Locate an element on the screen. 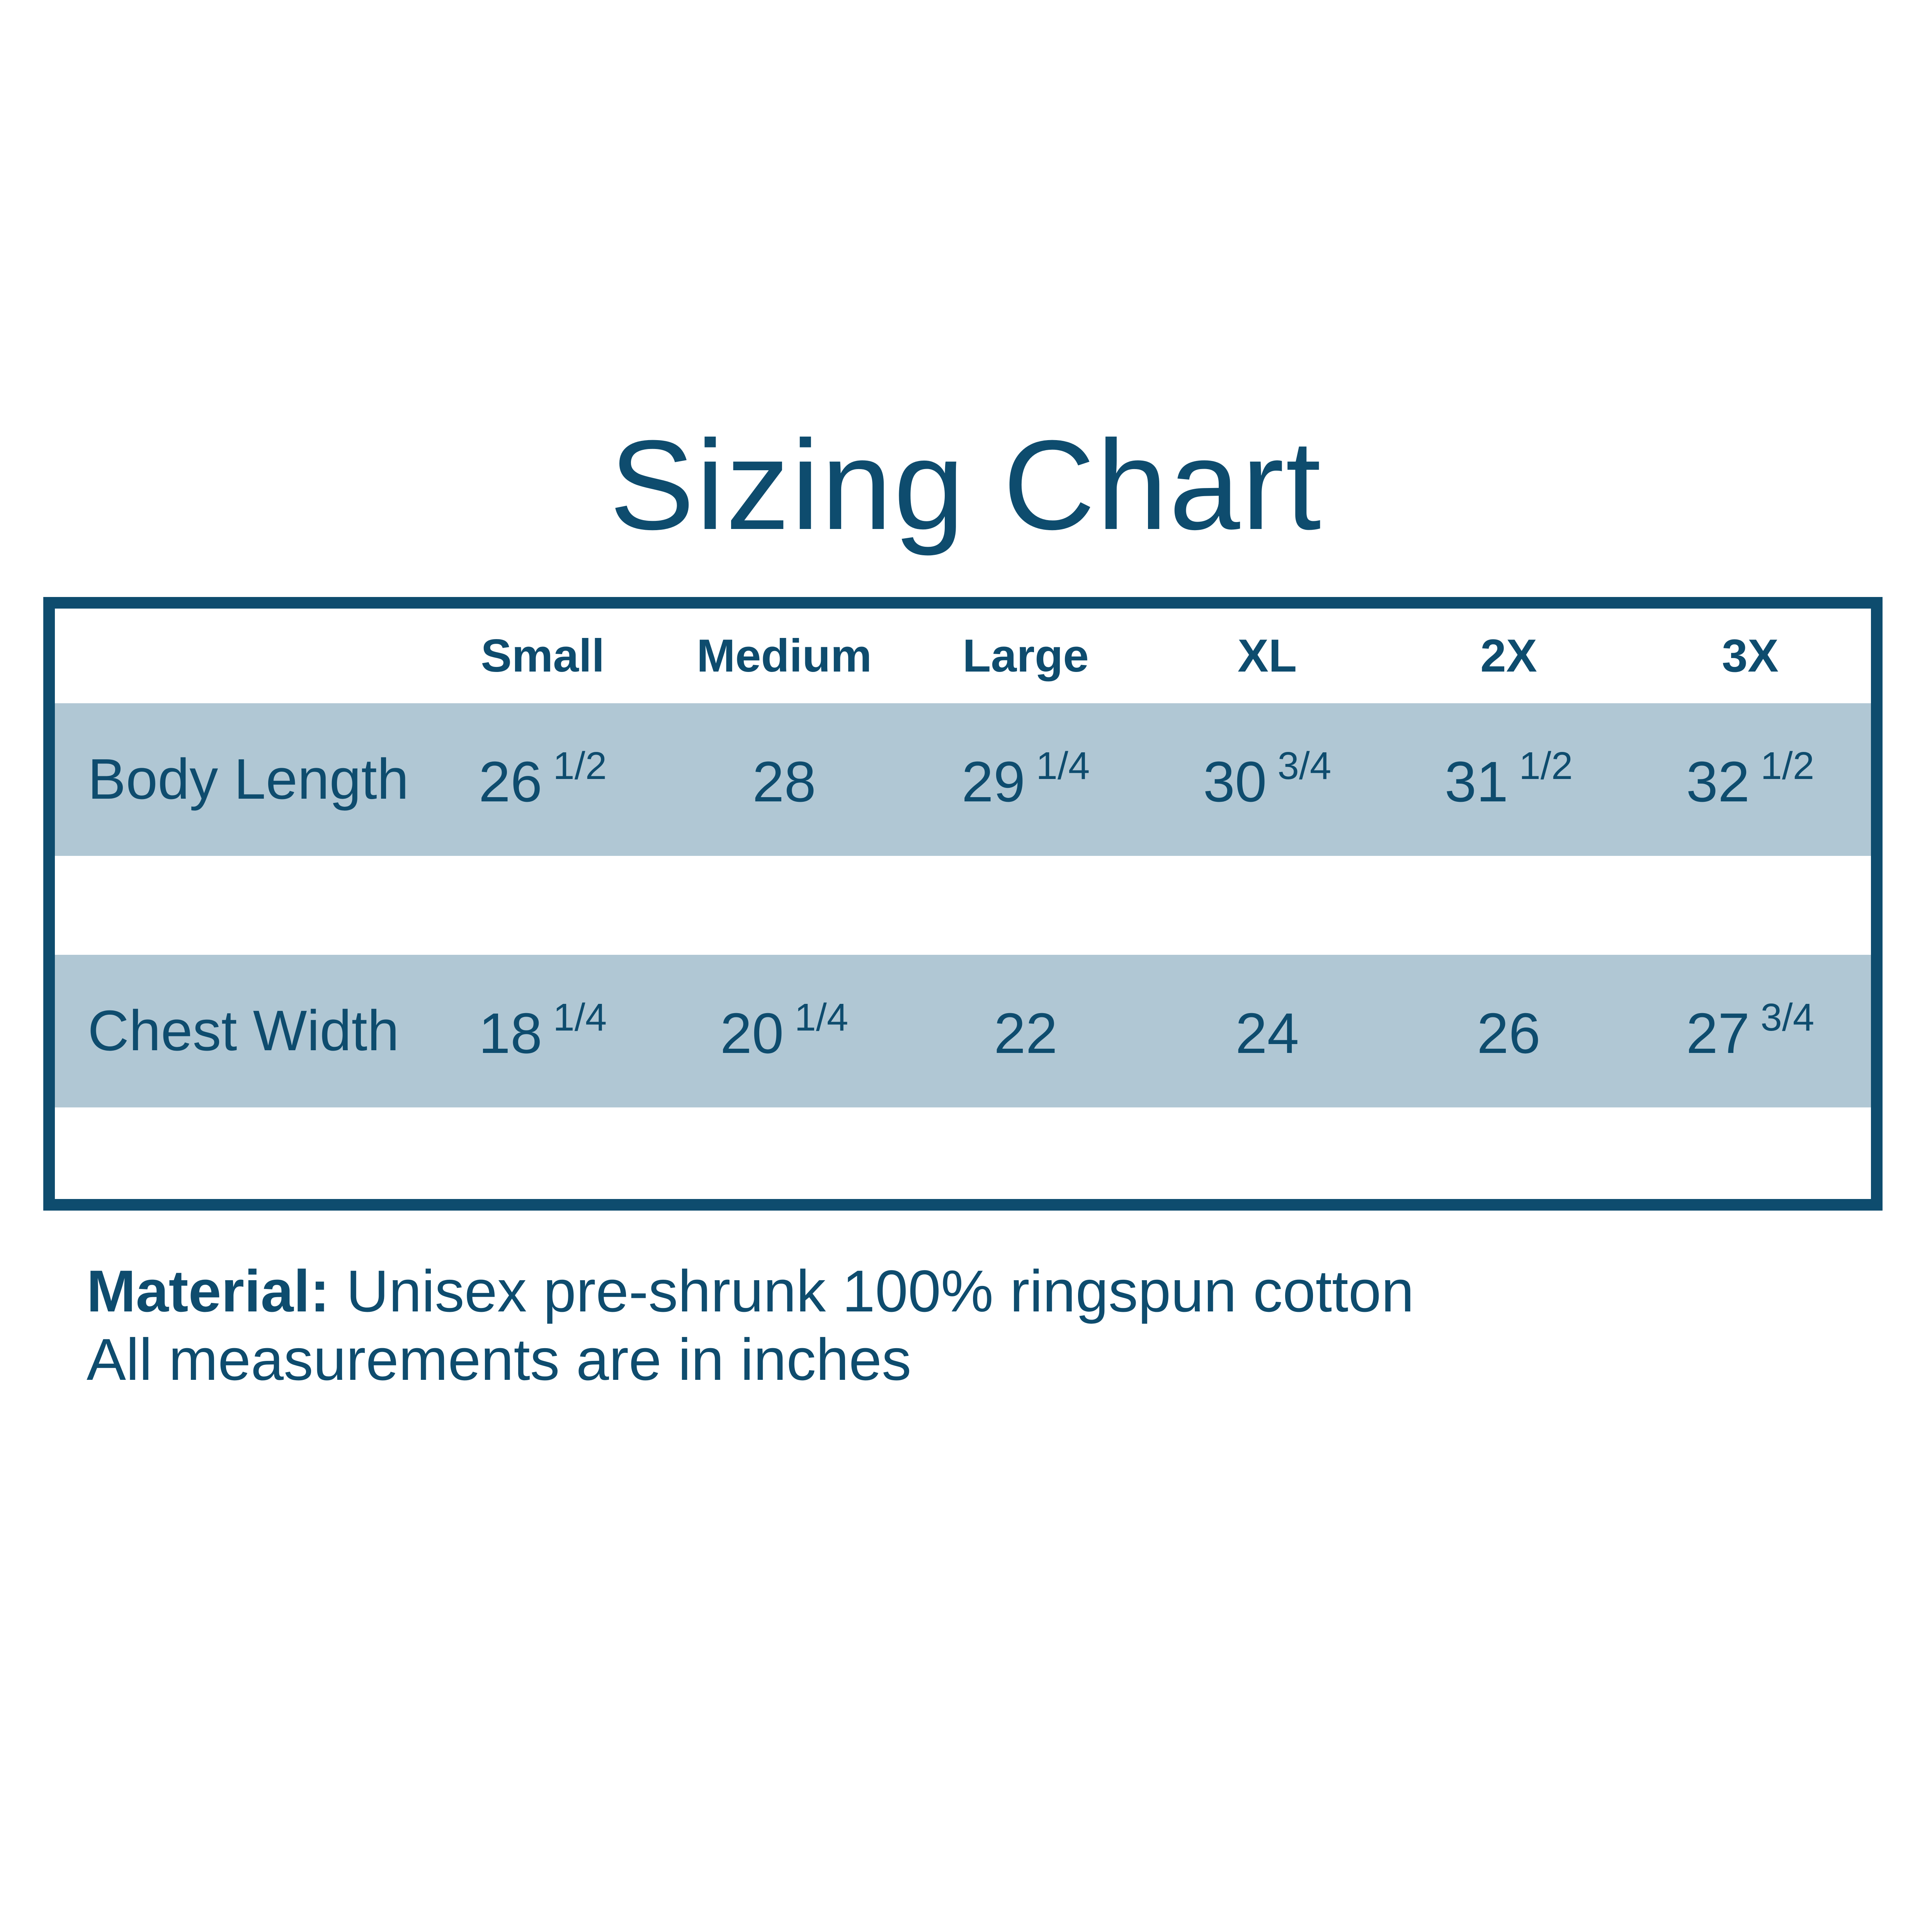  body-length-xl-cell: 30 3/4 is located at coordinates (1267, 780).